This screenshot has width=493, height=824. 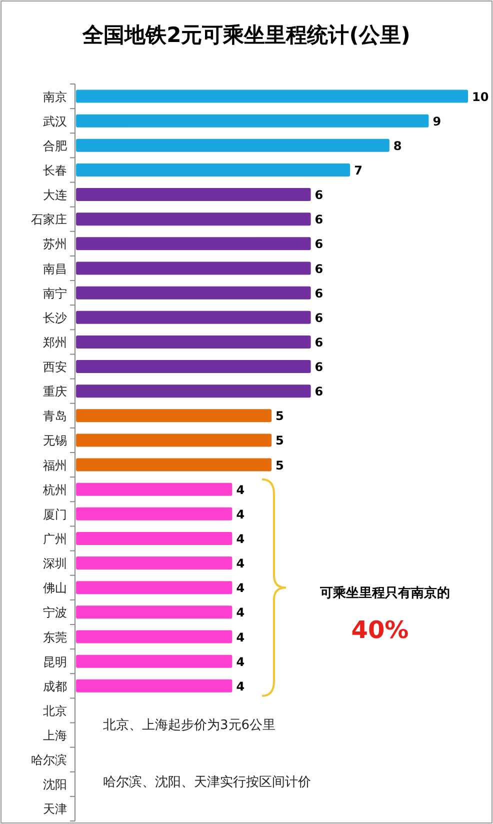 What do you see at coordinates (55, 637) in the screenshot?
I see `y-tick-label: 东莞` at bounding box center [55, 637].